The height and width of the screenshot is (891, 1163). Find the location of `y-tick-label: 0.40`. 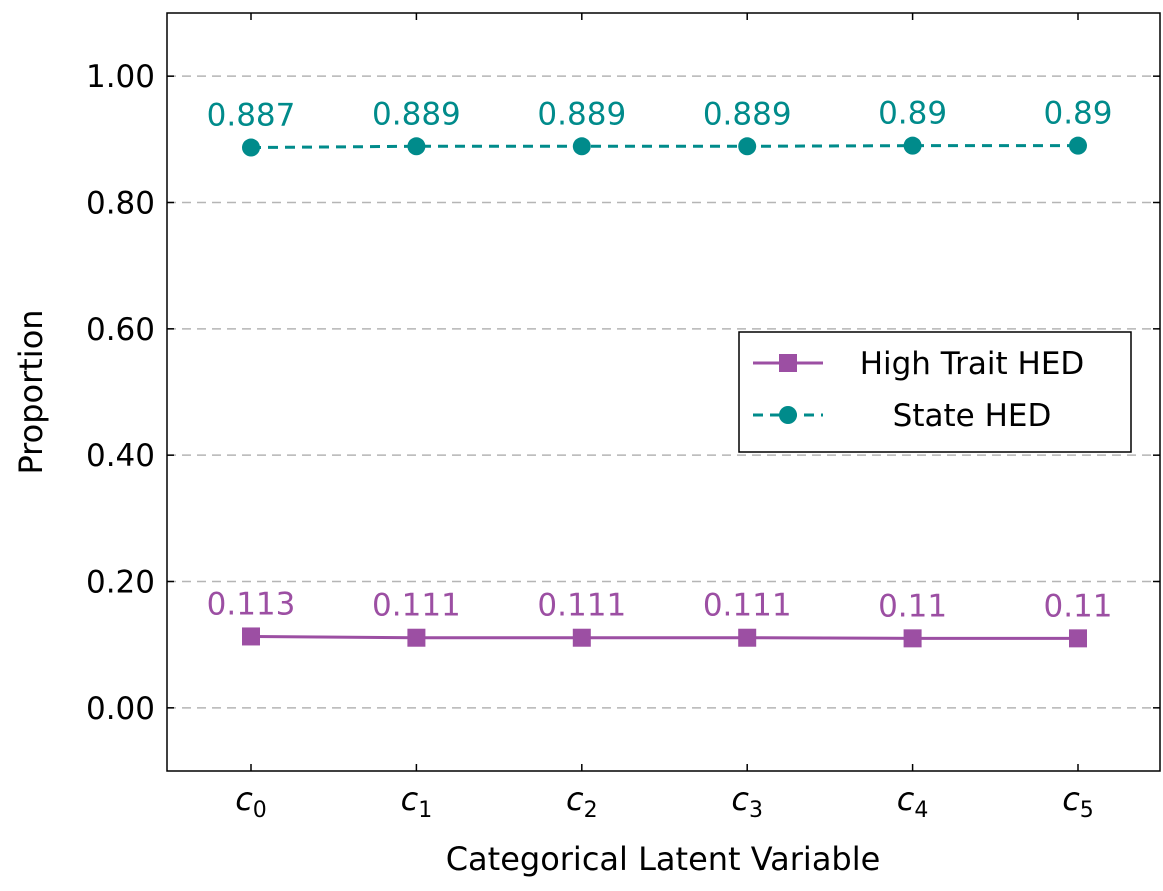

y-tick-label: 0.40 is located at coordinates (120, 456).